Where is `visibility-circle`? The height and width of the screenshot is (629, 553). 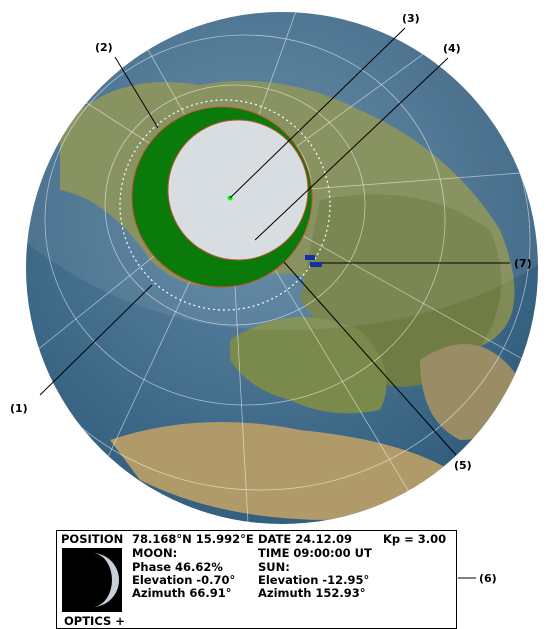
visibility-circle is located at coordinates (225, 205).